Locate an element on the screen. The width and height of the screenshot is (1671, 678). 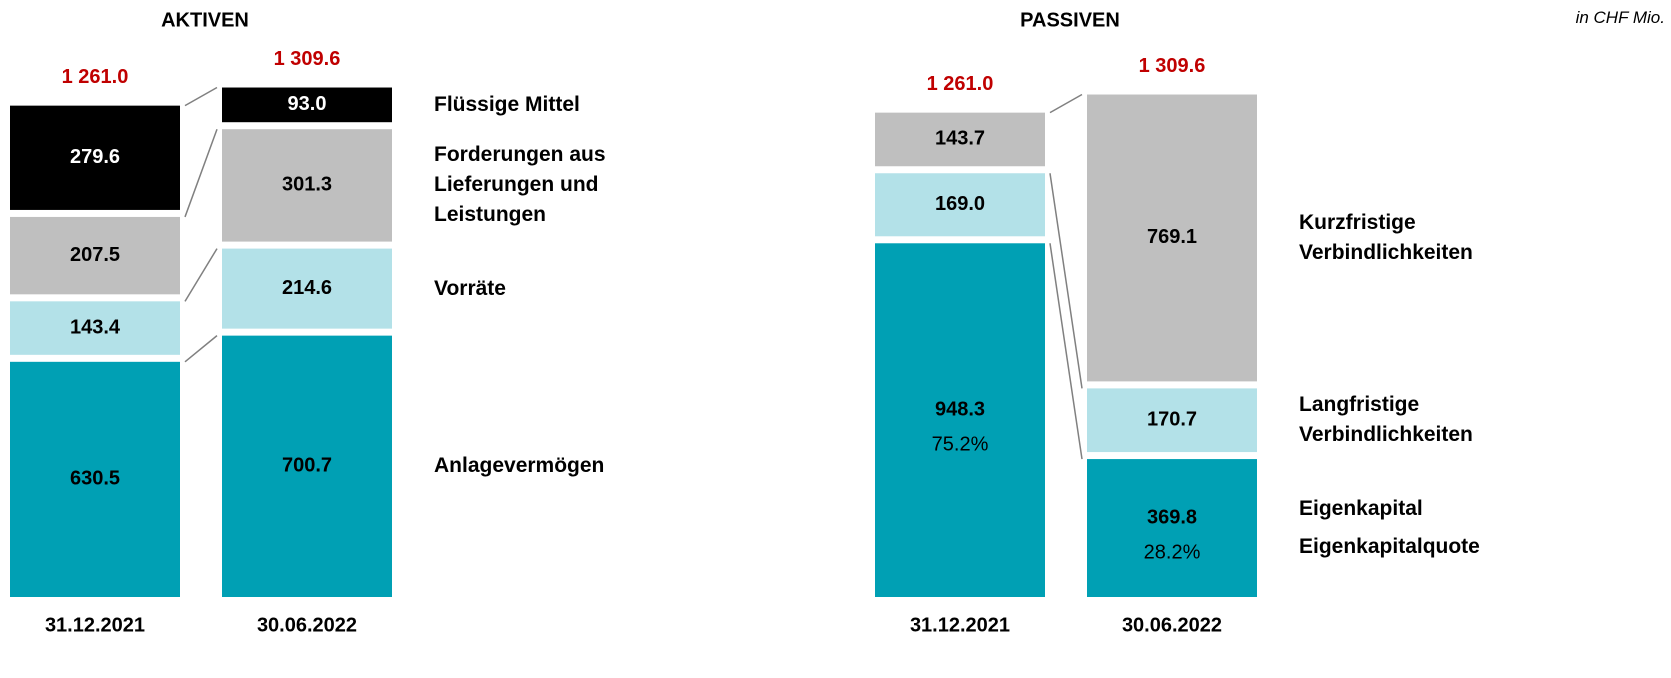
legend-label: Flüssige Mittel is located at coordinates (507, 104).